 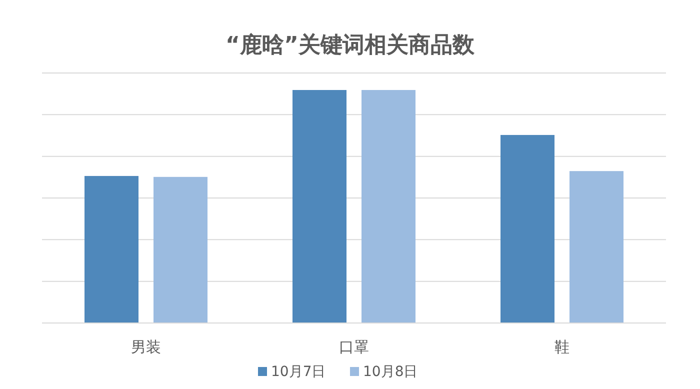 I want to click on x-tick-label: 鞋, so click(x=562, y=347).